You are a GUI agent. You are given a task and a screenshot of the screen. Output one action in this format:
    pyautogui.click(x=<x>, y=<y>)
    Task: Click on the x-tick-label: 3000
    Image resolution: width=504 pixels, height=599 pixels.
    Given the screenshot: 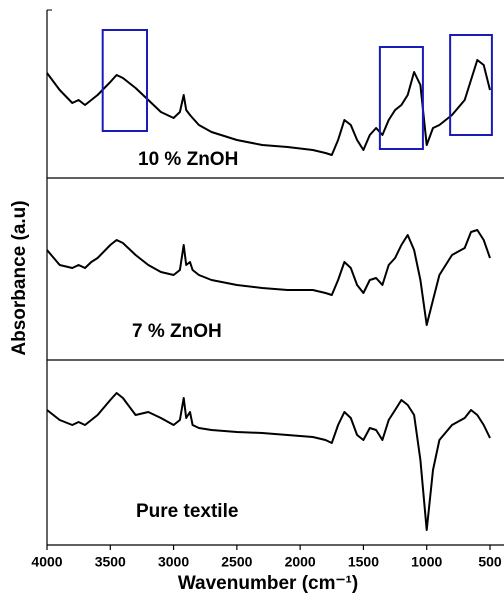 What is the action you would take?
    pyautogui.click(x=173, y=562)
    